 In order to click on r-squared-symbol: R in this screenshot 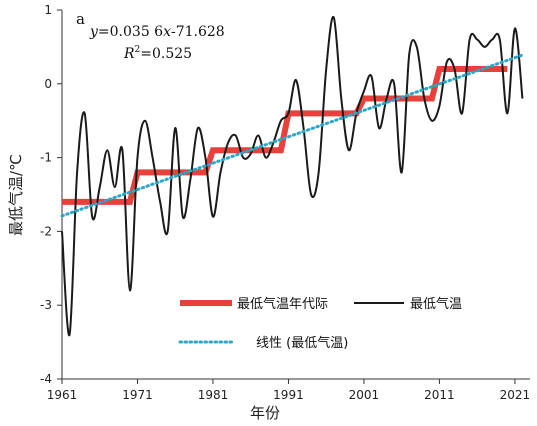, I will do `click(129, 54)`.